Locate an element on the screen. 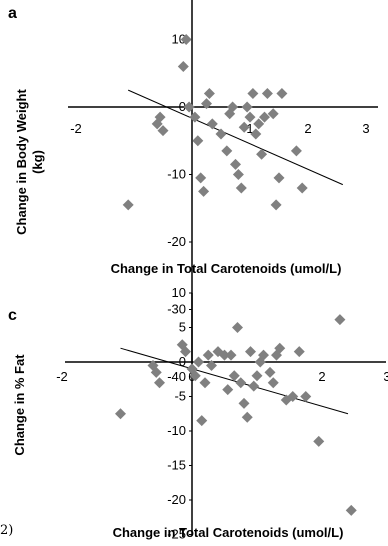 This screenshot has width=388, height=546. panel-a-x-tick-label: 2 is located at coordinates (307, 128).